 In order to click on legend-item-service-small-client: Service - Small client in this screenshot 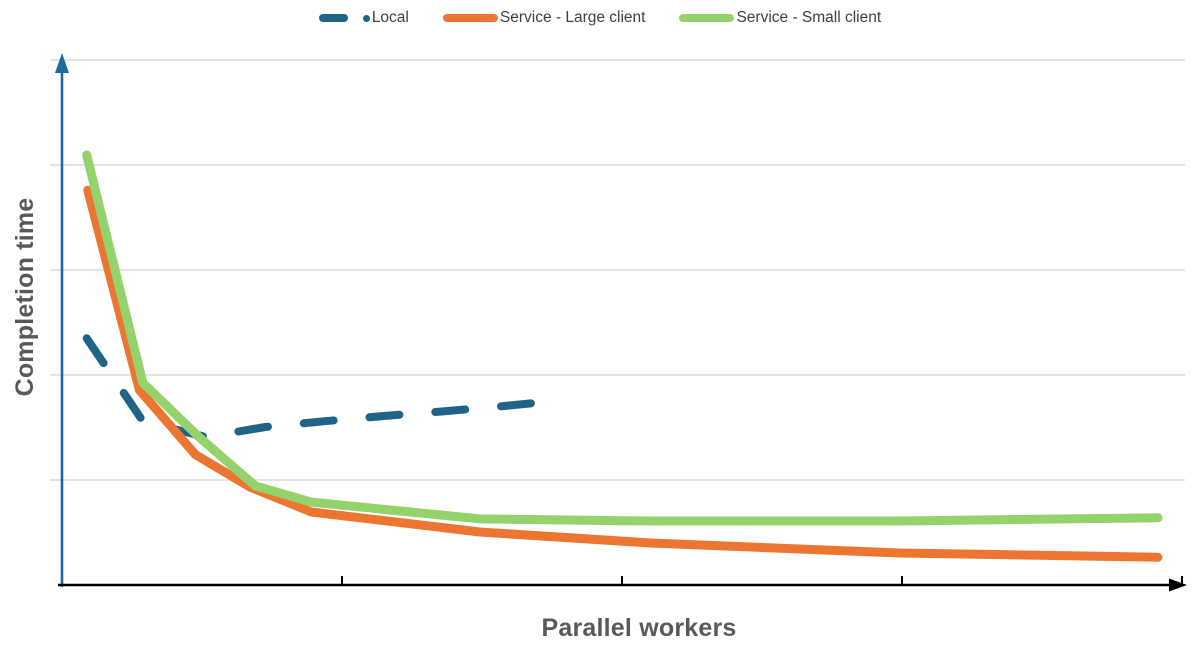, I will do `click(780, 18)`.